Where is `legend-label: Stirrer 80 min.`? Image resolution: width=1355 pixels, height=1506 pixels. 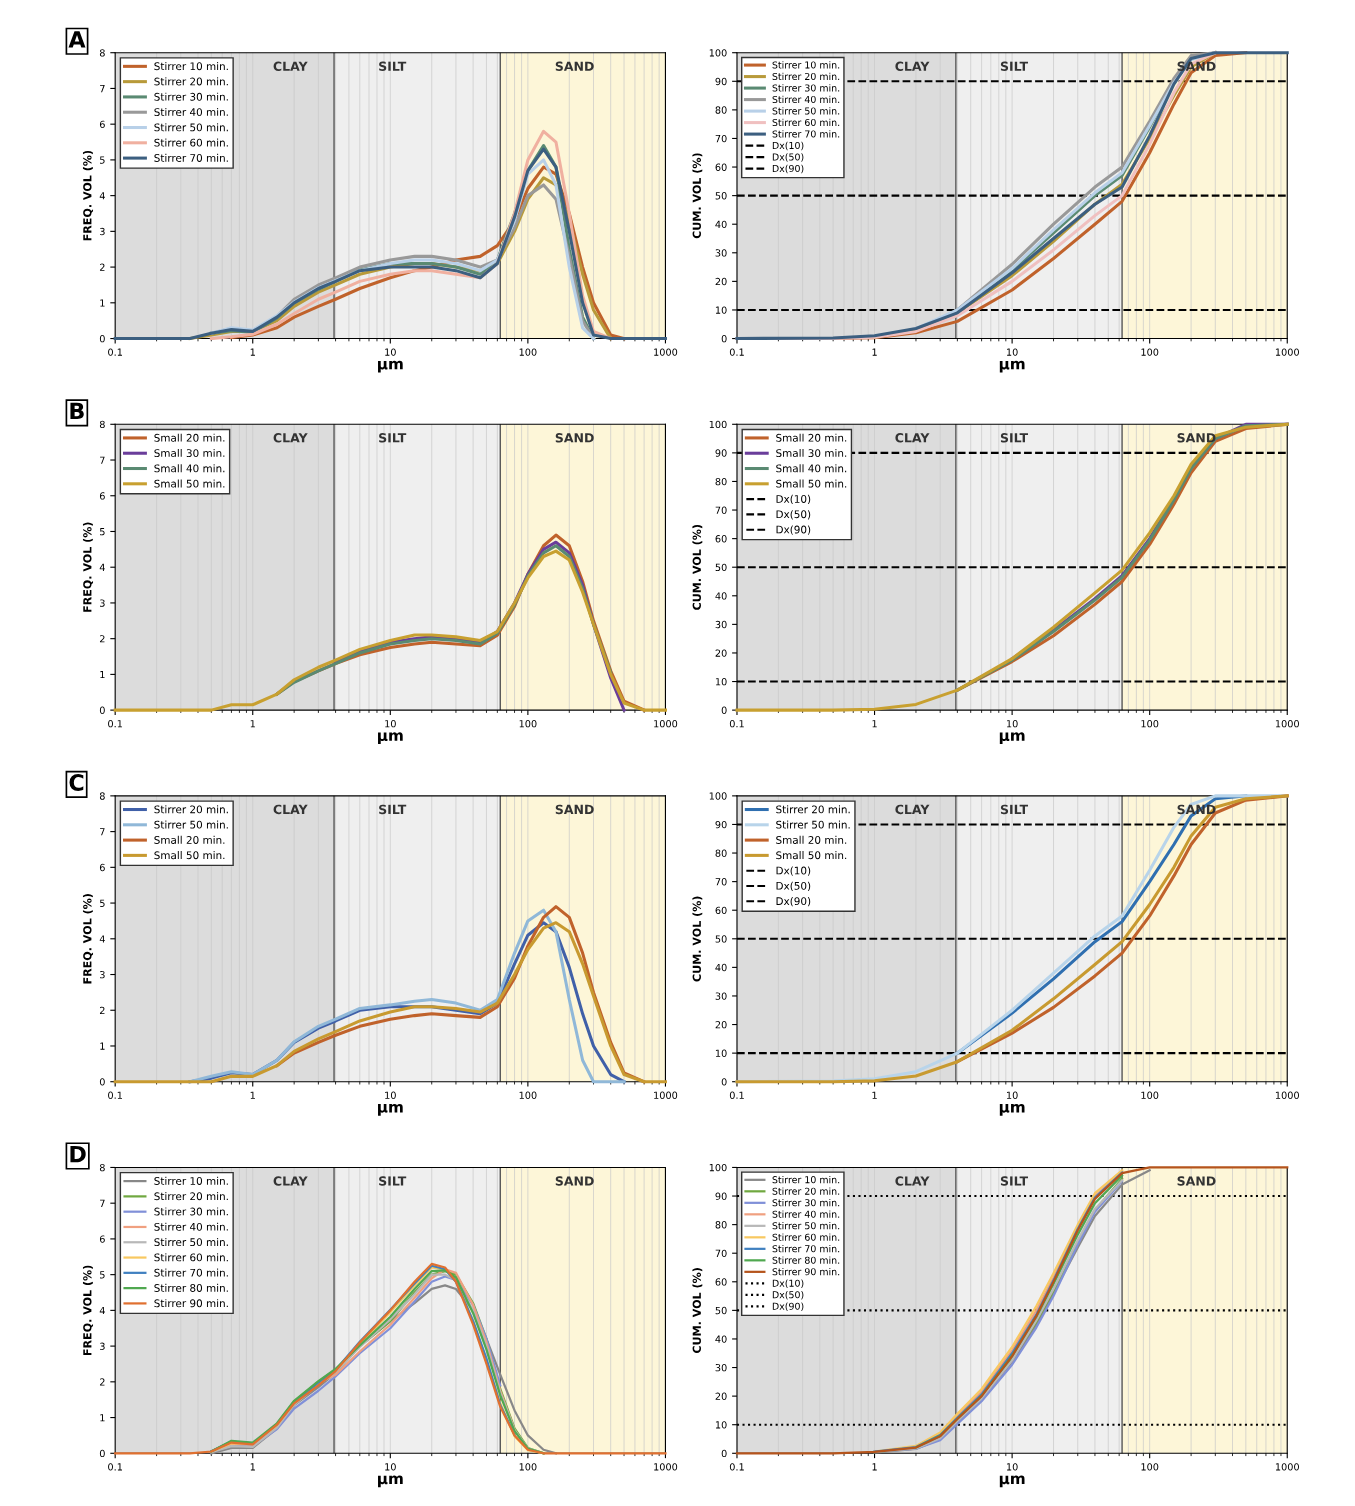 legend-label: Stirrer 80 min. is located at coordinates (191, 1287).